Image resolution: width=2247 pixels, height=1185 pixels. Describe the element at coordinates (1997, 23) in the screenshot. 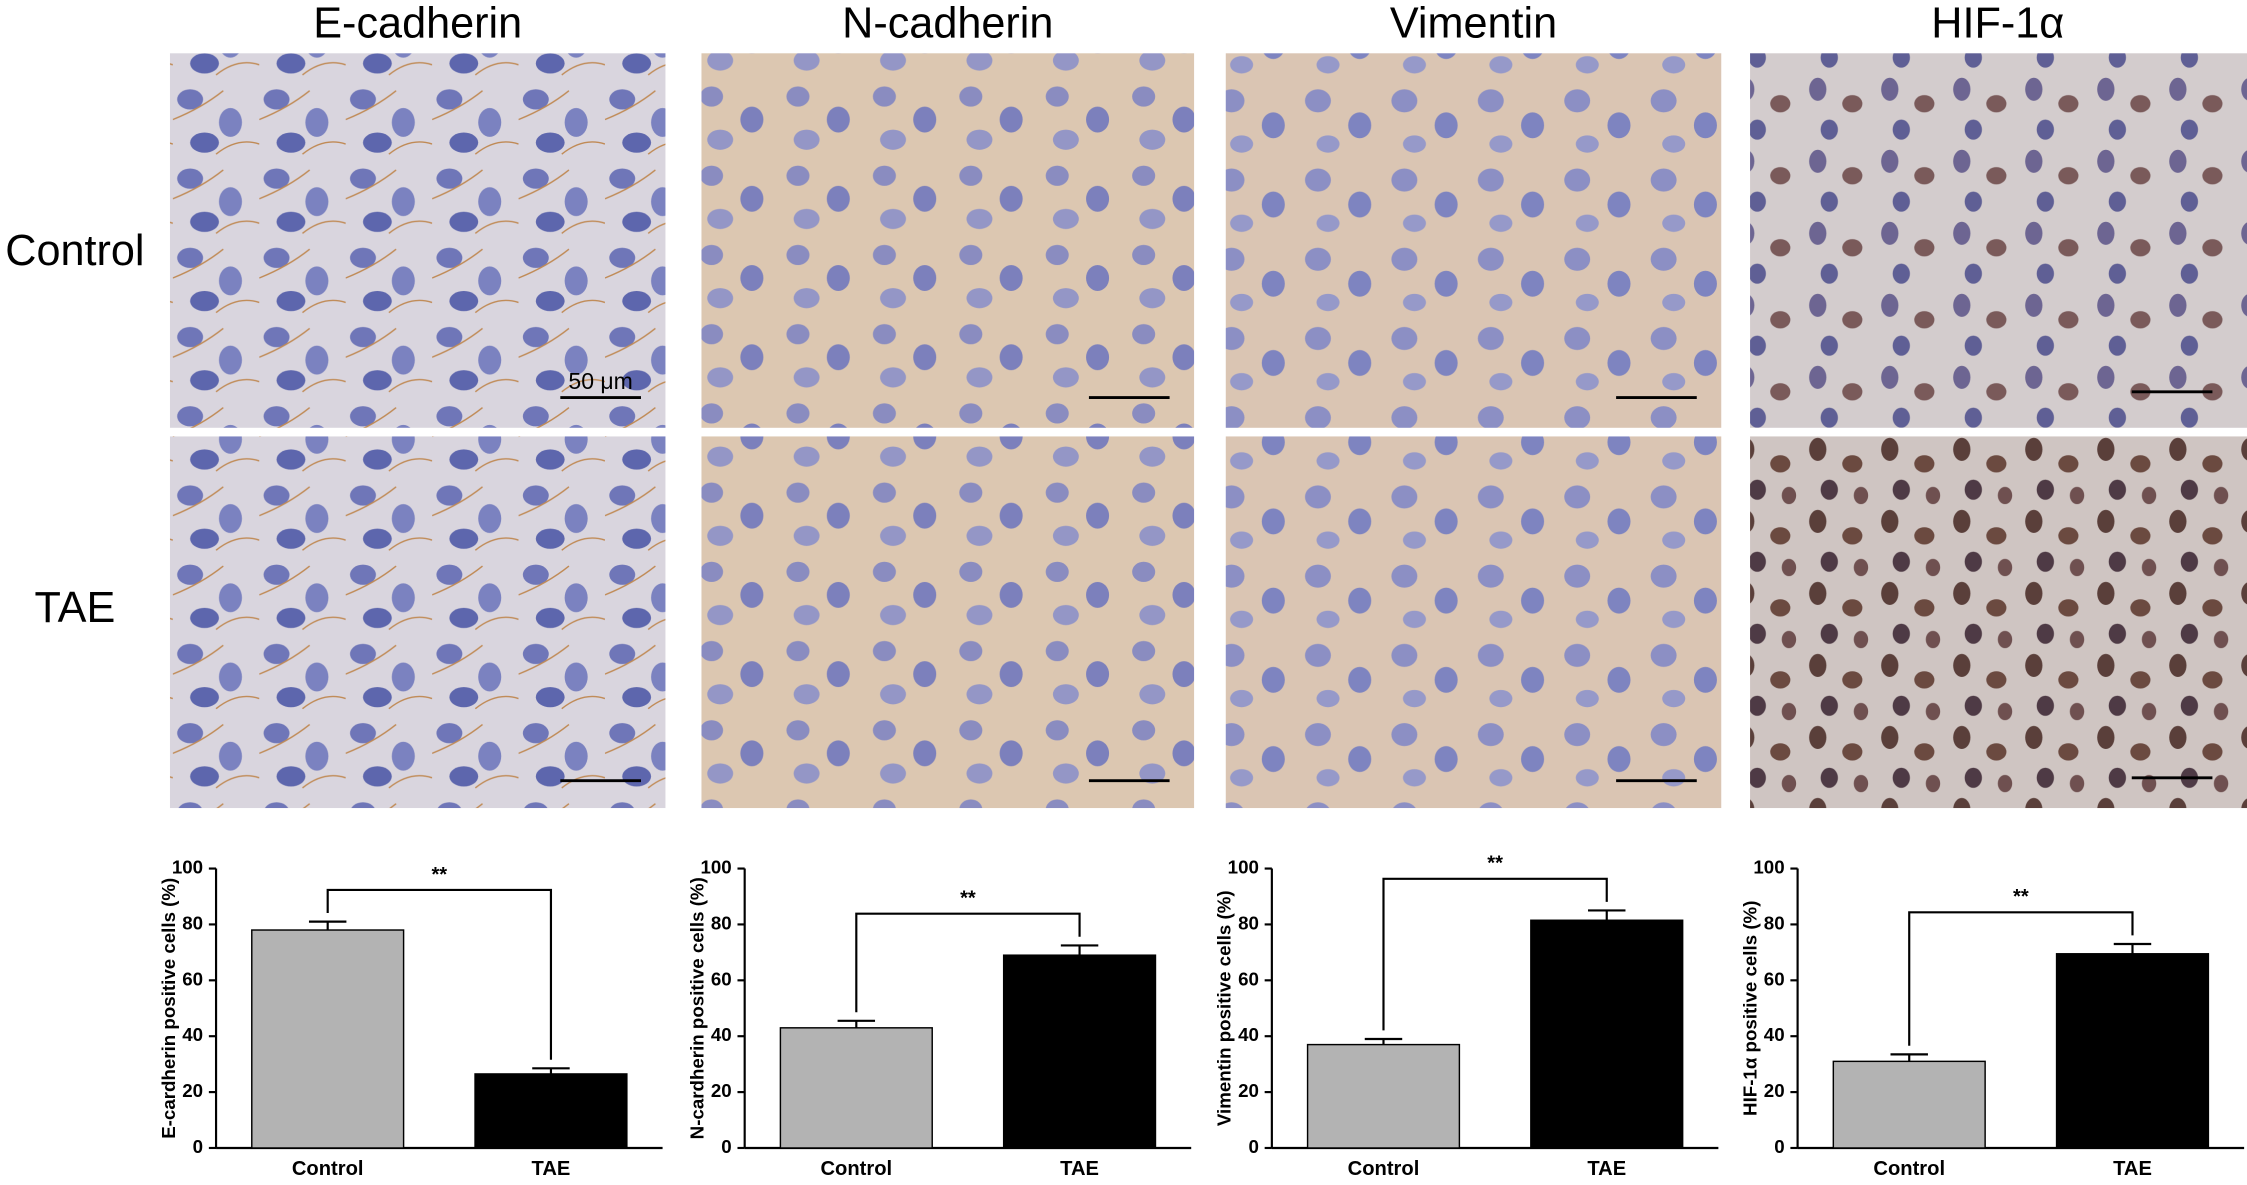

I see `column-title: HIF-1α` at that location.